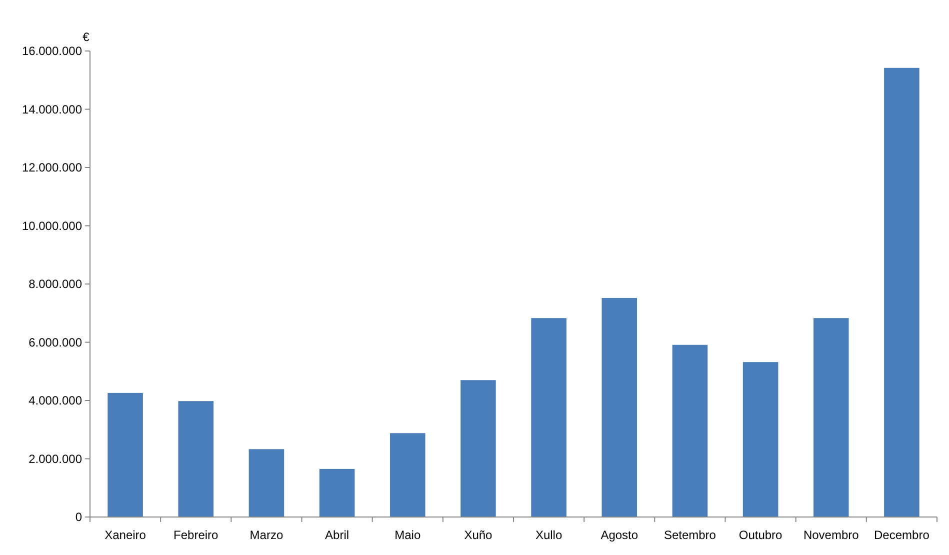 The height and width of the screenshot is (555, 949). What do you see at coordinates (760, 535) in the screenshot?
I see `x-tick-label: Outubro` at bounding box center [760, 535].